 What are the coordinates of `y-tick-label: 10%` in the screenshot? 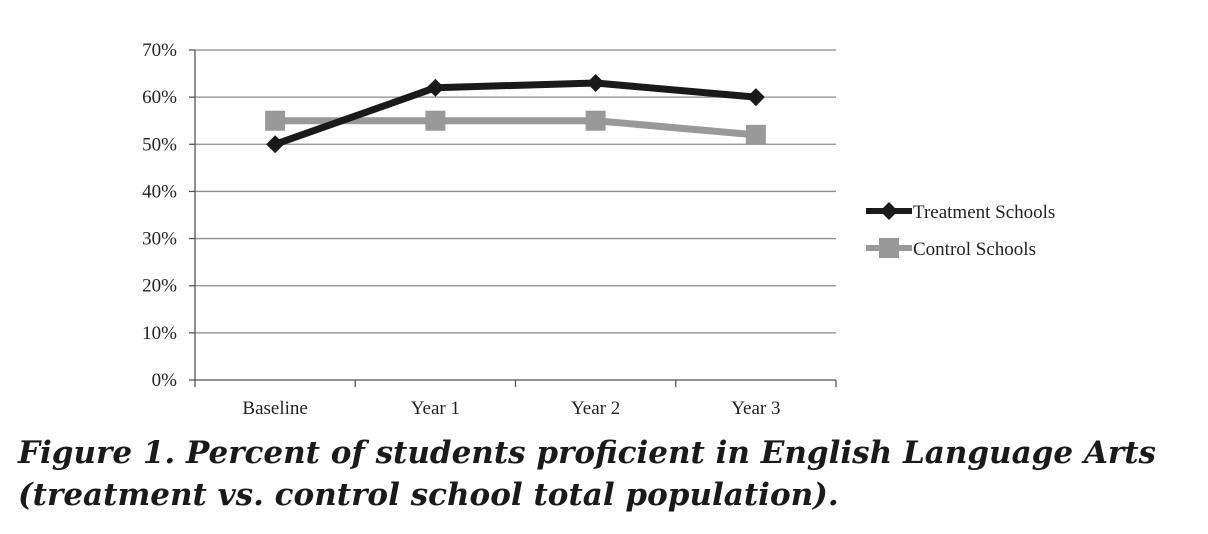 It's located at (159, 333).